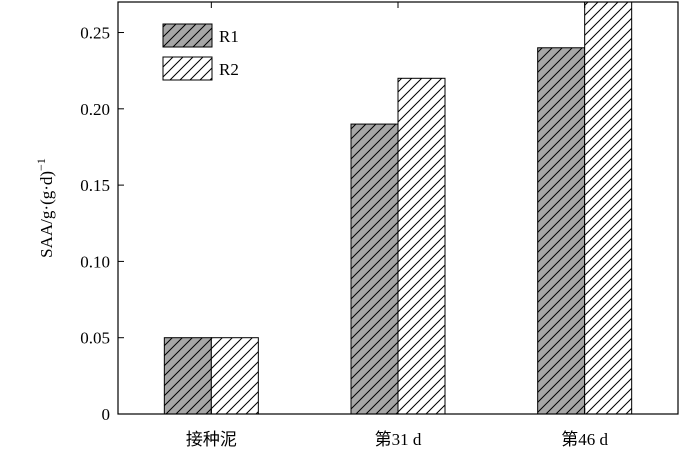 This screenshot has height=454, width=700. I want to click on legend-label-r1: R1, so click(229, 36).